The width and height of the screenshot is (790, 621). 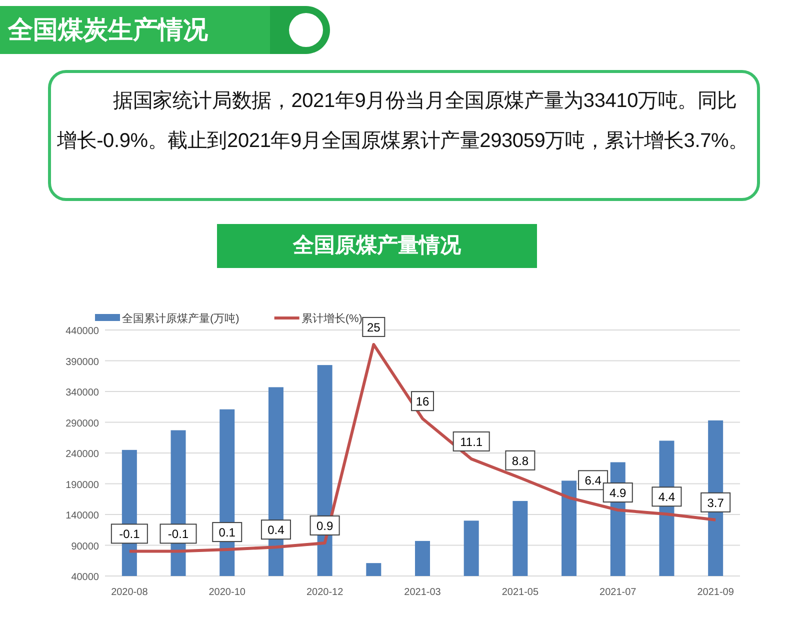 I want to click on x-tick-label: 2021-03, so click(x=423, y=592).